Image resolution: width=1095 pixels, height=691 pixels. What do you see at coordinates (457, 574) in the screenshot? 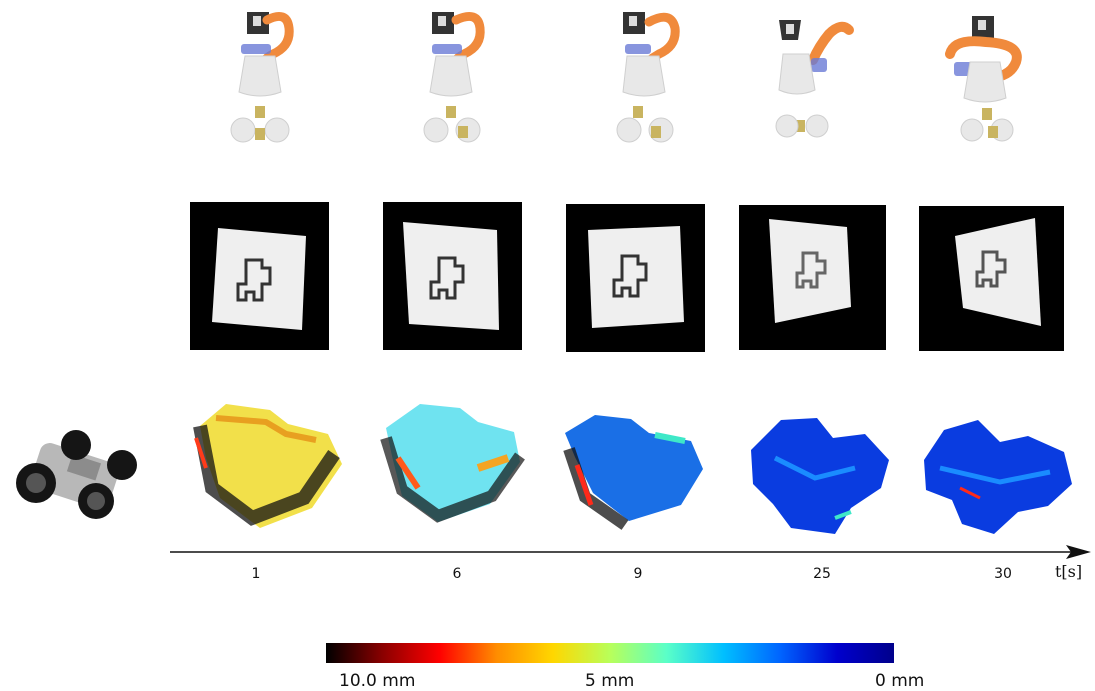
I see `tick-label: 6` at bounding box center [457, 574].